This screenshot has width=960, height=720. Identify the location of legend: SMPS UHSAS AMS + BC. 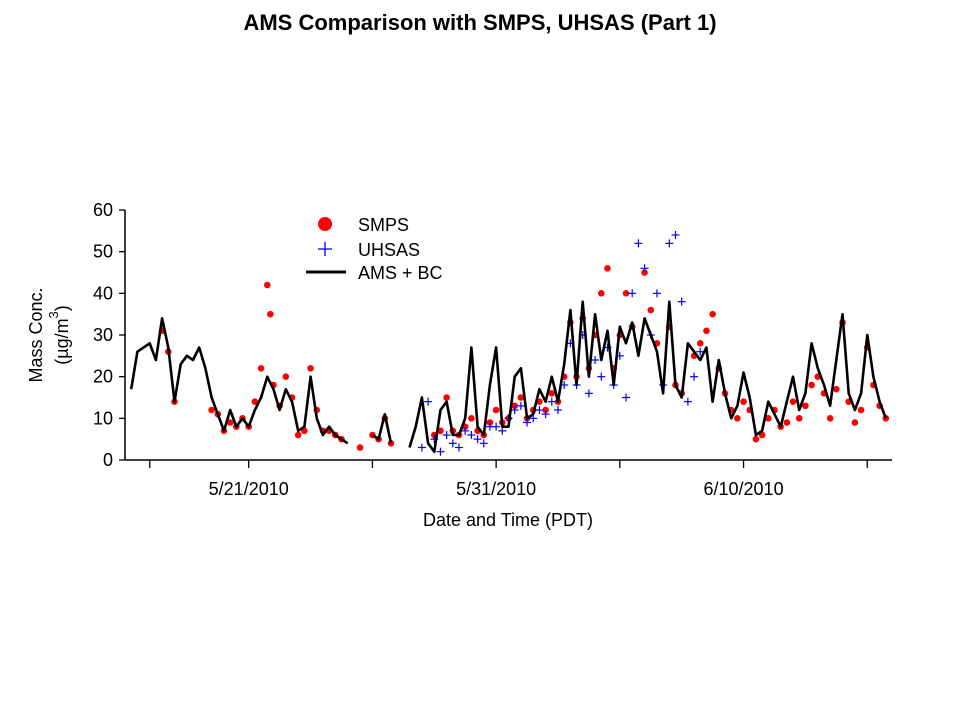
(374, 249).